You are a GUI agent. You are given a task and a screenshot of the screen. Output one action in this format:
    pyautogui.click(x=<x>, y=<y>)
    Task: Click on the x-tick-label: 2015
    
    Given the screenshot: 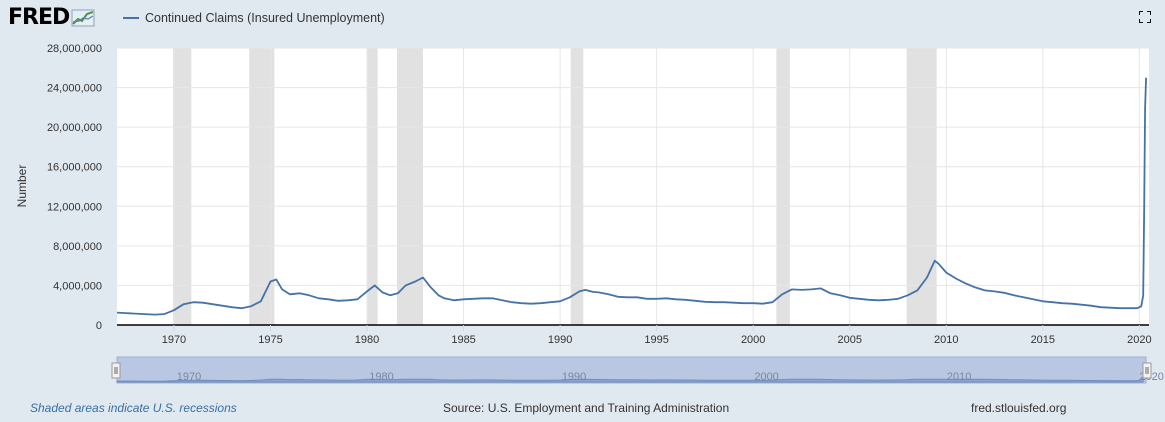 What is the action you would take?
    pyautogui.click(x=1043, y=340)
    